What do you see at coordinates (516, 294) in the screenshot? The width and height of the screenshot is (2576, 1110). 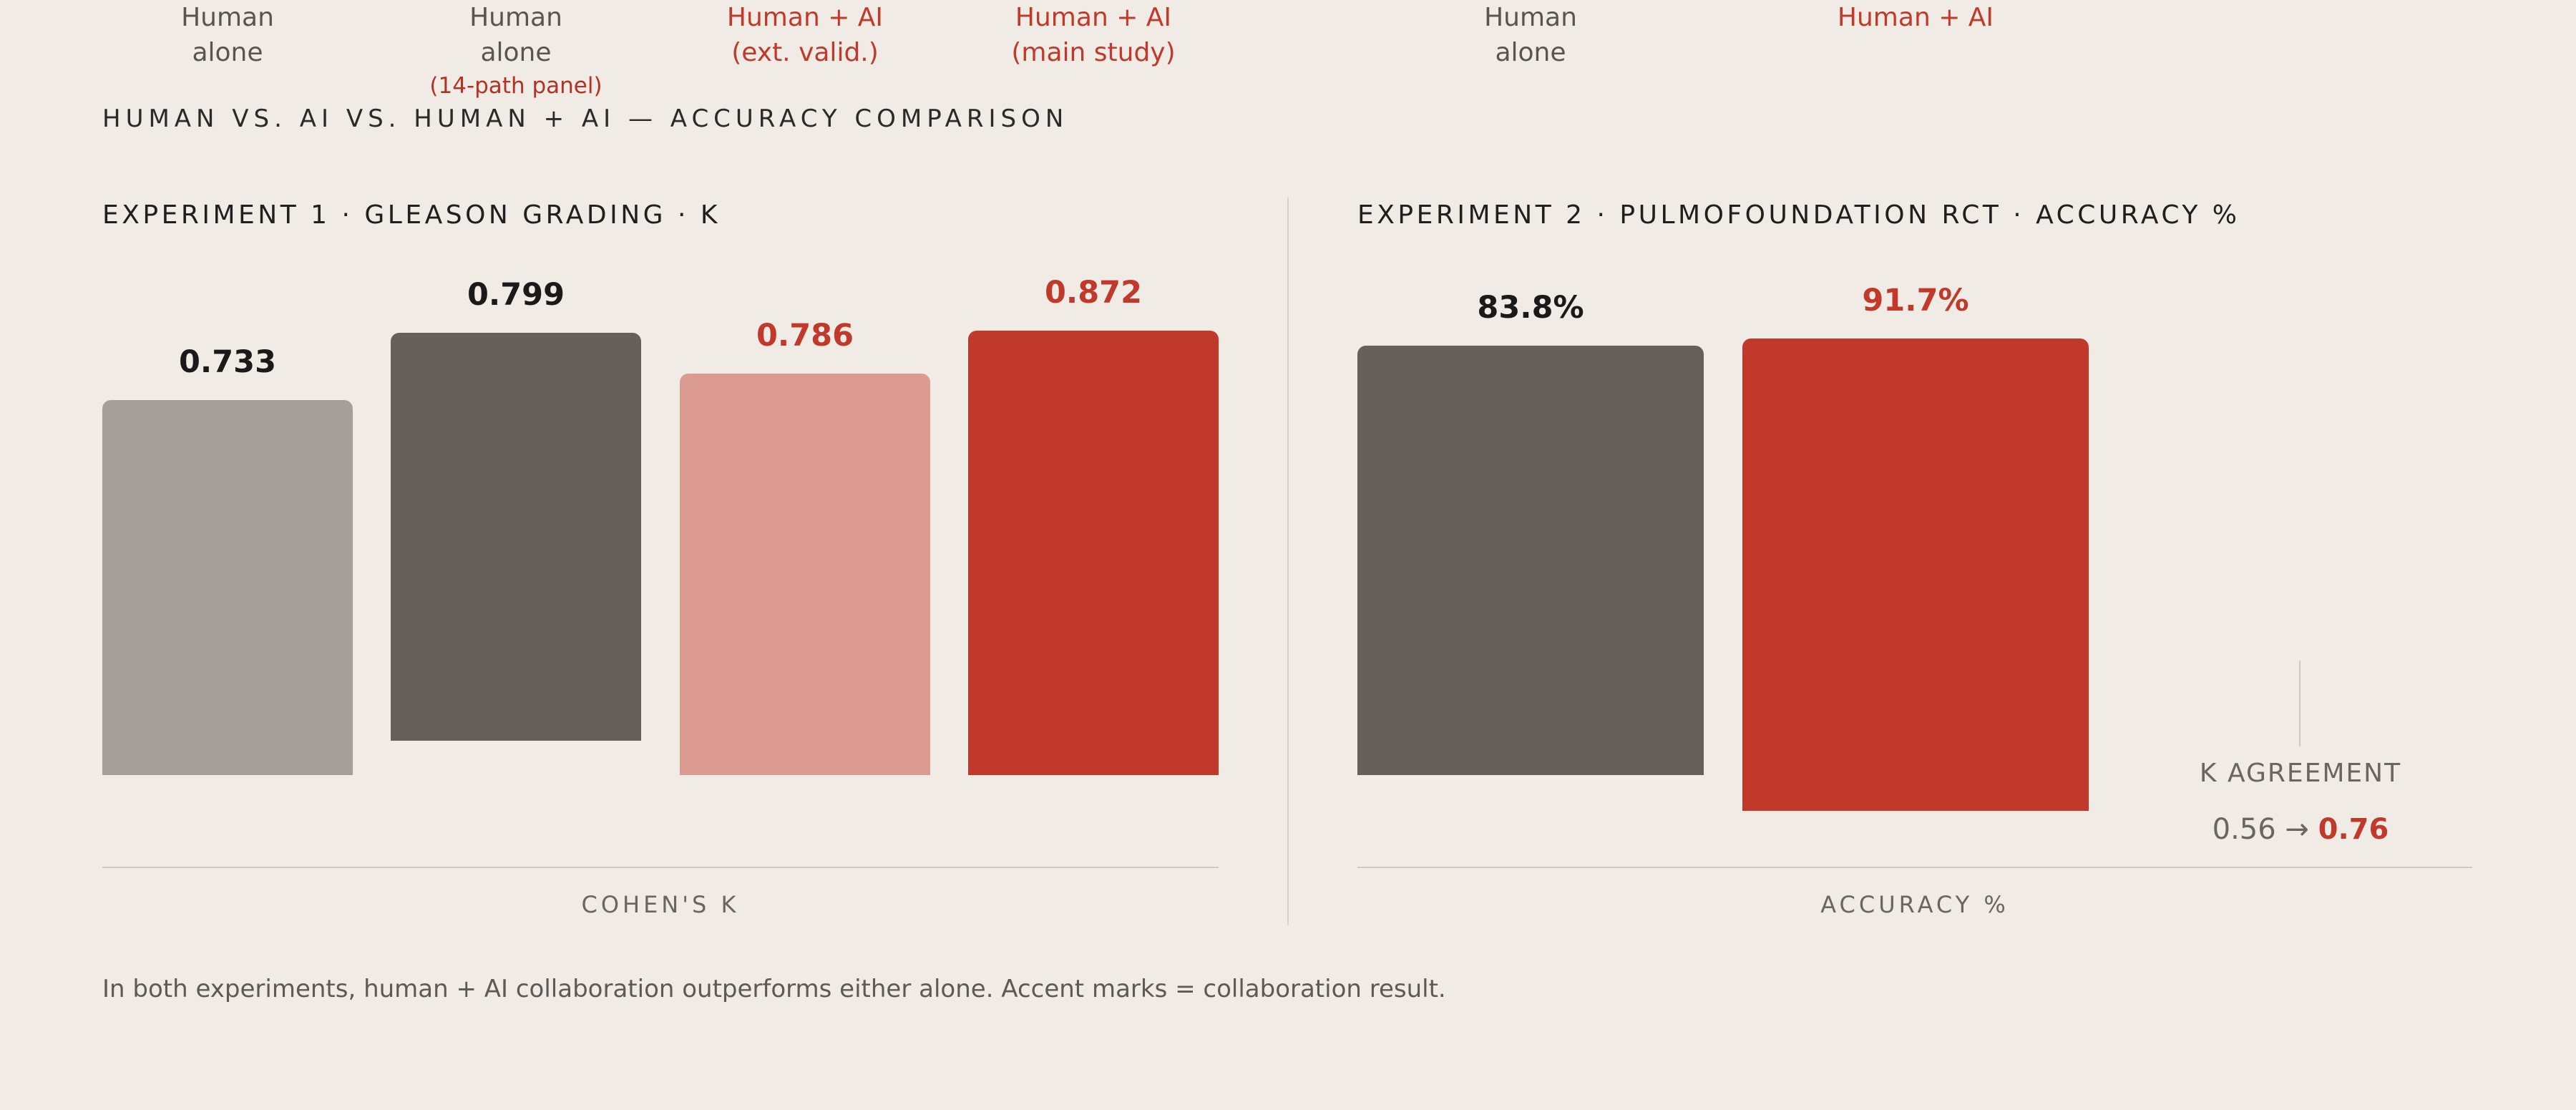 I see `value-label-2: 0.799` at bounding box center [516, 294].